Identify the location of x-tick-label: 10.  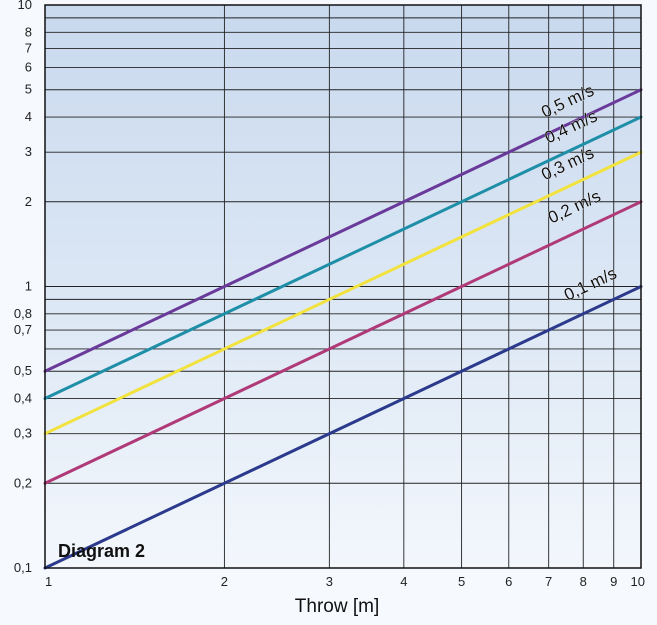
(638, 581).